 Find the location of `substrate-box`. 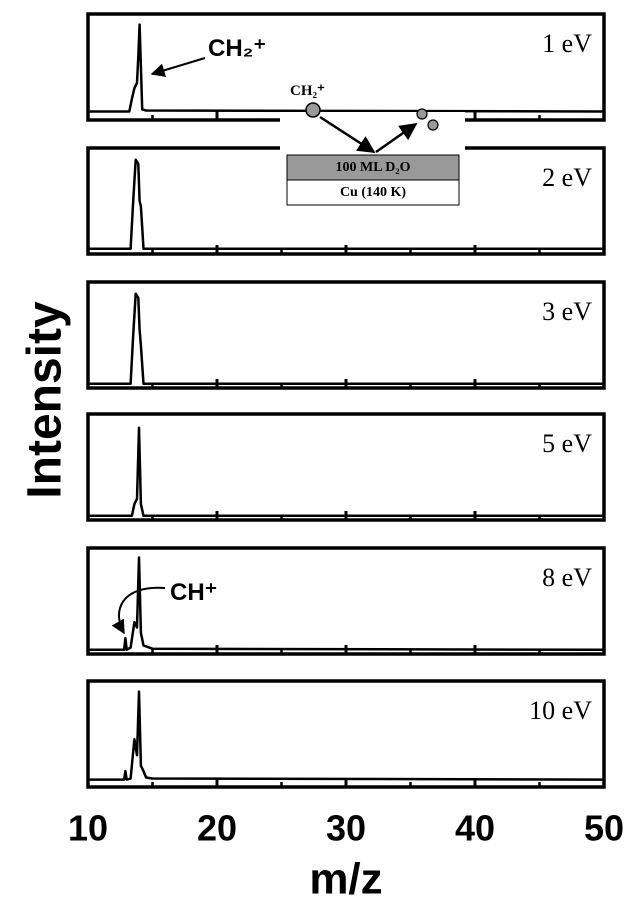

substrate-box is located at coordinates (373, 192).